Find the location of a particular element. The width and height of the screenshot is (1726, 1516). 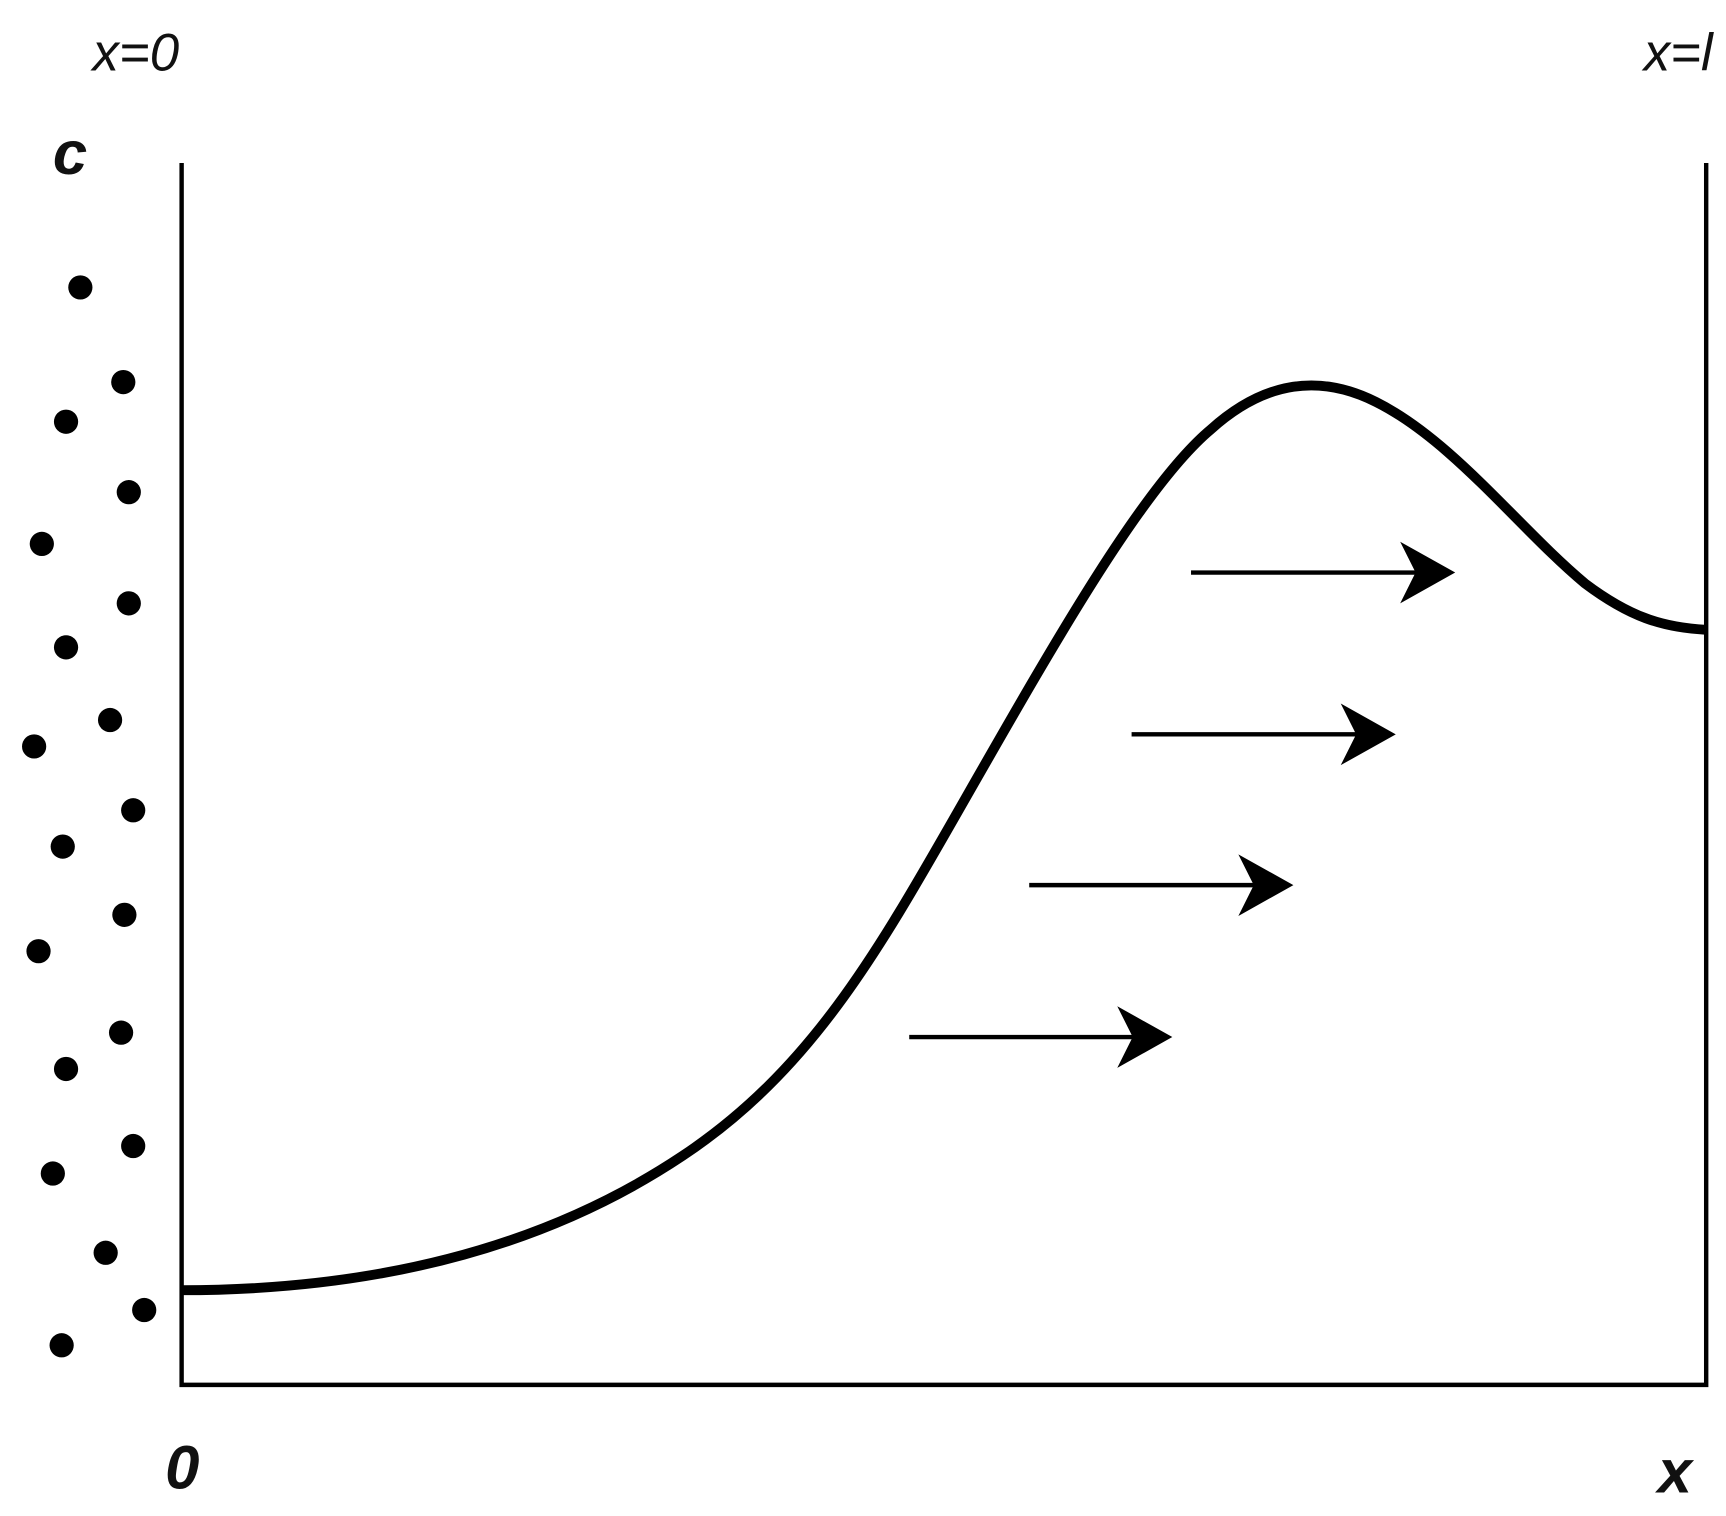

y-axis-label: c is located at coordinates (70, 153).